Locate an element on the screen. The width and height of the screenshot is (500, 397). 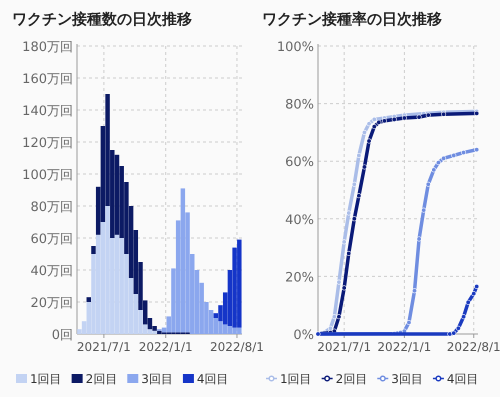
y-tick-label: 100% is located at coordinates (295, 47).